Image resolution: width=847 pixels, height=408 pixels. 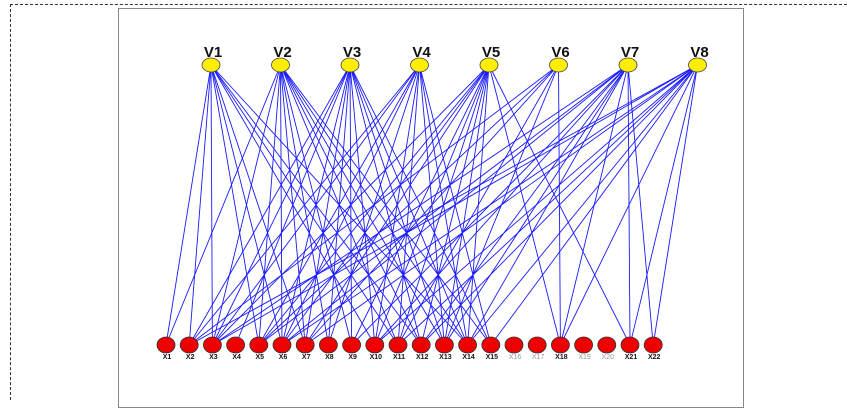 What do you see at coordinates (514, 345) in the screenshot?
I see `node-x16` at bounding box center [514, 345].